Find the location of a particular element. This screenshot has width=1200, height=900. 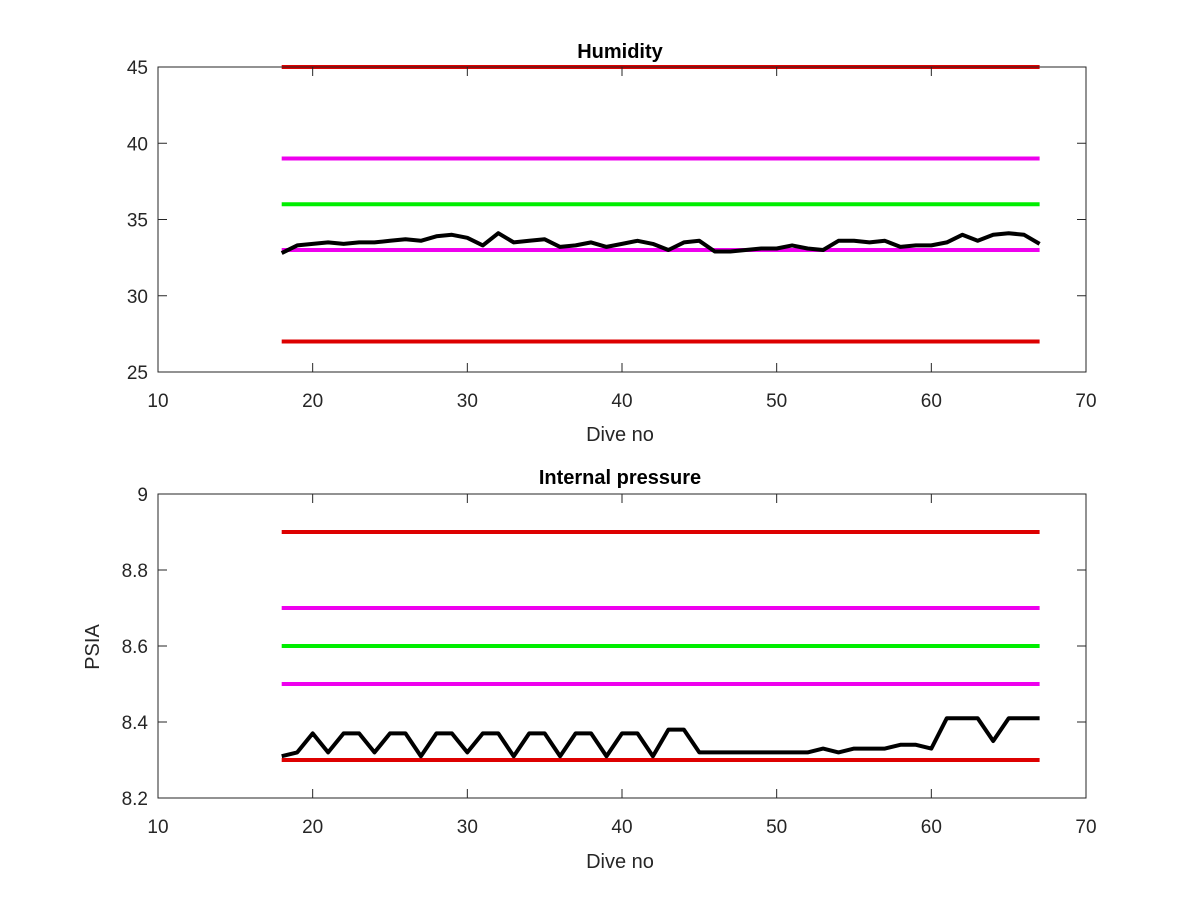

x-tick-label-internal-pressure-0: 10 is located at coordinates (157, 827).